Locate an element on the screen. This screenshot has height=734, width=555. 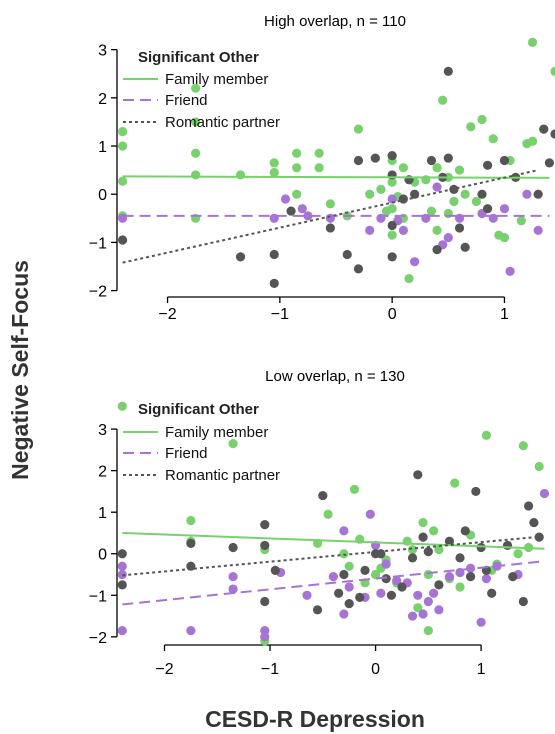
panel-title: Low overlap, n = 130 is located at coordinates (335, 376).